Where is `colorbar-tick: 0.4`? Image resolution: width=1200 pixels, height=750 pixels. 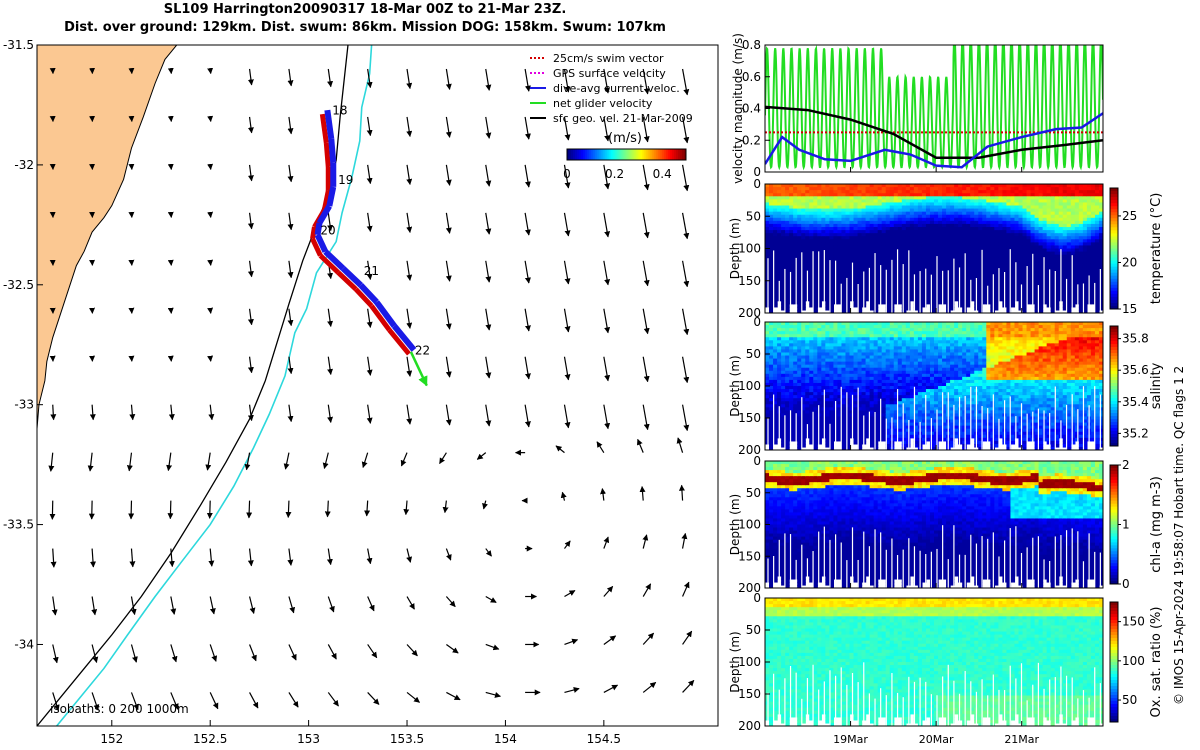 colorbar-tick: 0.4 is located at coordinates (662, 174).